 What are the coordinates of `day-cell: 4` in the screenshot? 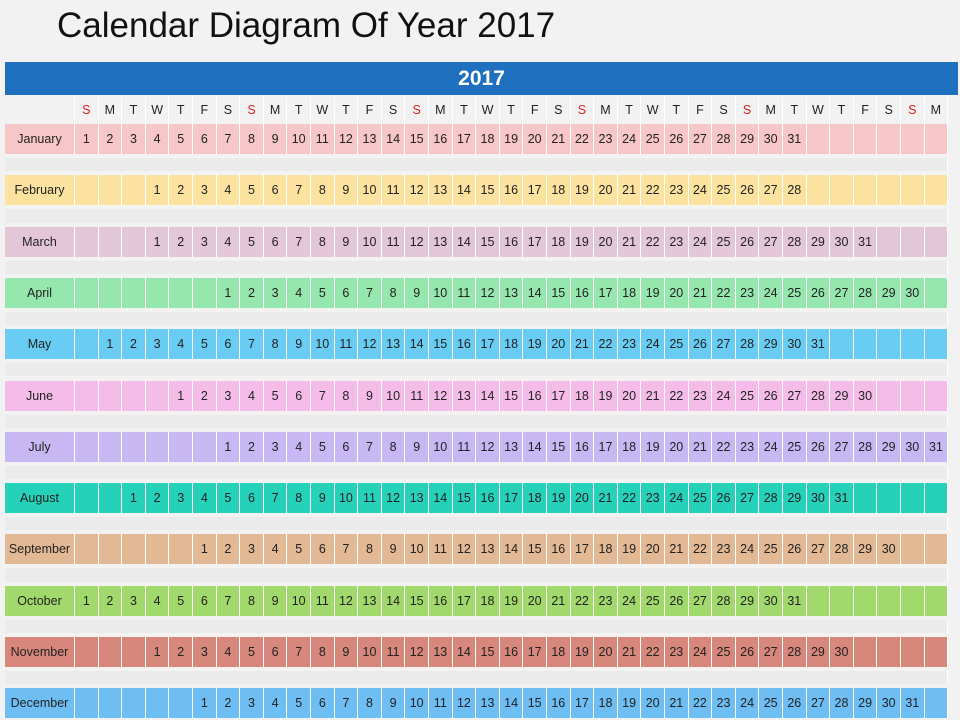 It's located at (228, 190).